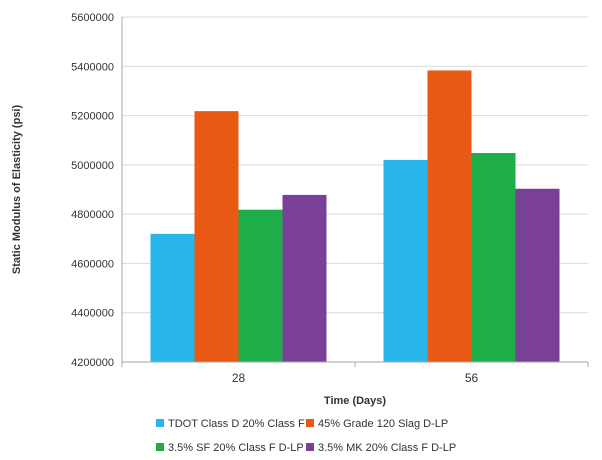  I want to click on y-tick-label: 5200000, so click(92, 117).